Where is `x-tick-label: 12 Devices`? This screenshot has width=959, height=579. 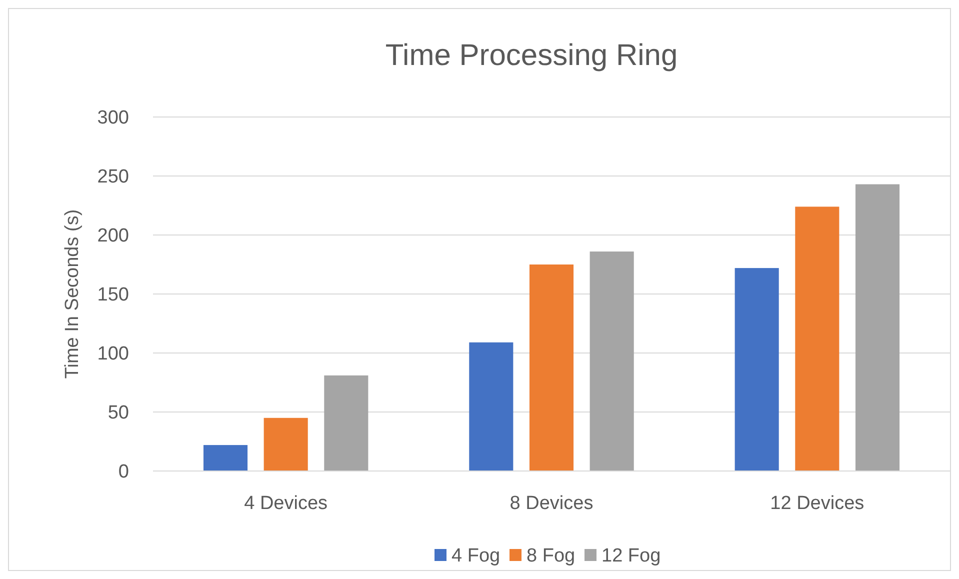
x-tick-label: 12 Devices is located at coordinates (817, 503).